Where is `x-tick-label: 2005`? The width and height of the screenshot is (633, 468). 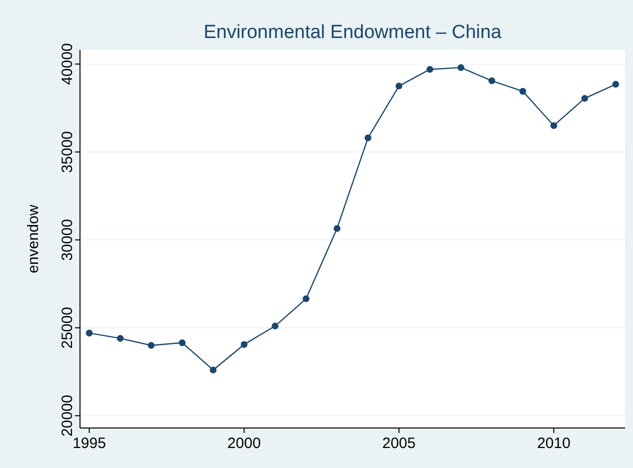 x-tick-label: 2005 is located at coordinates (399, 443).